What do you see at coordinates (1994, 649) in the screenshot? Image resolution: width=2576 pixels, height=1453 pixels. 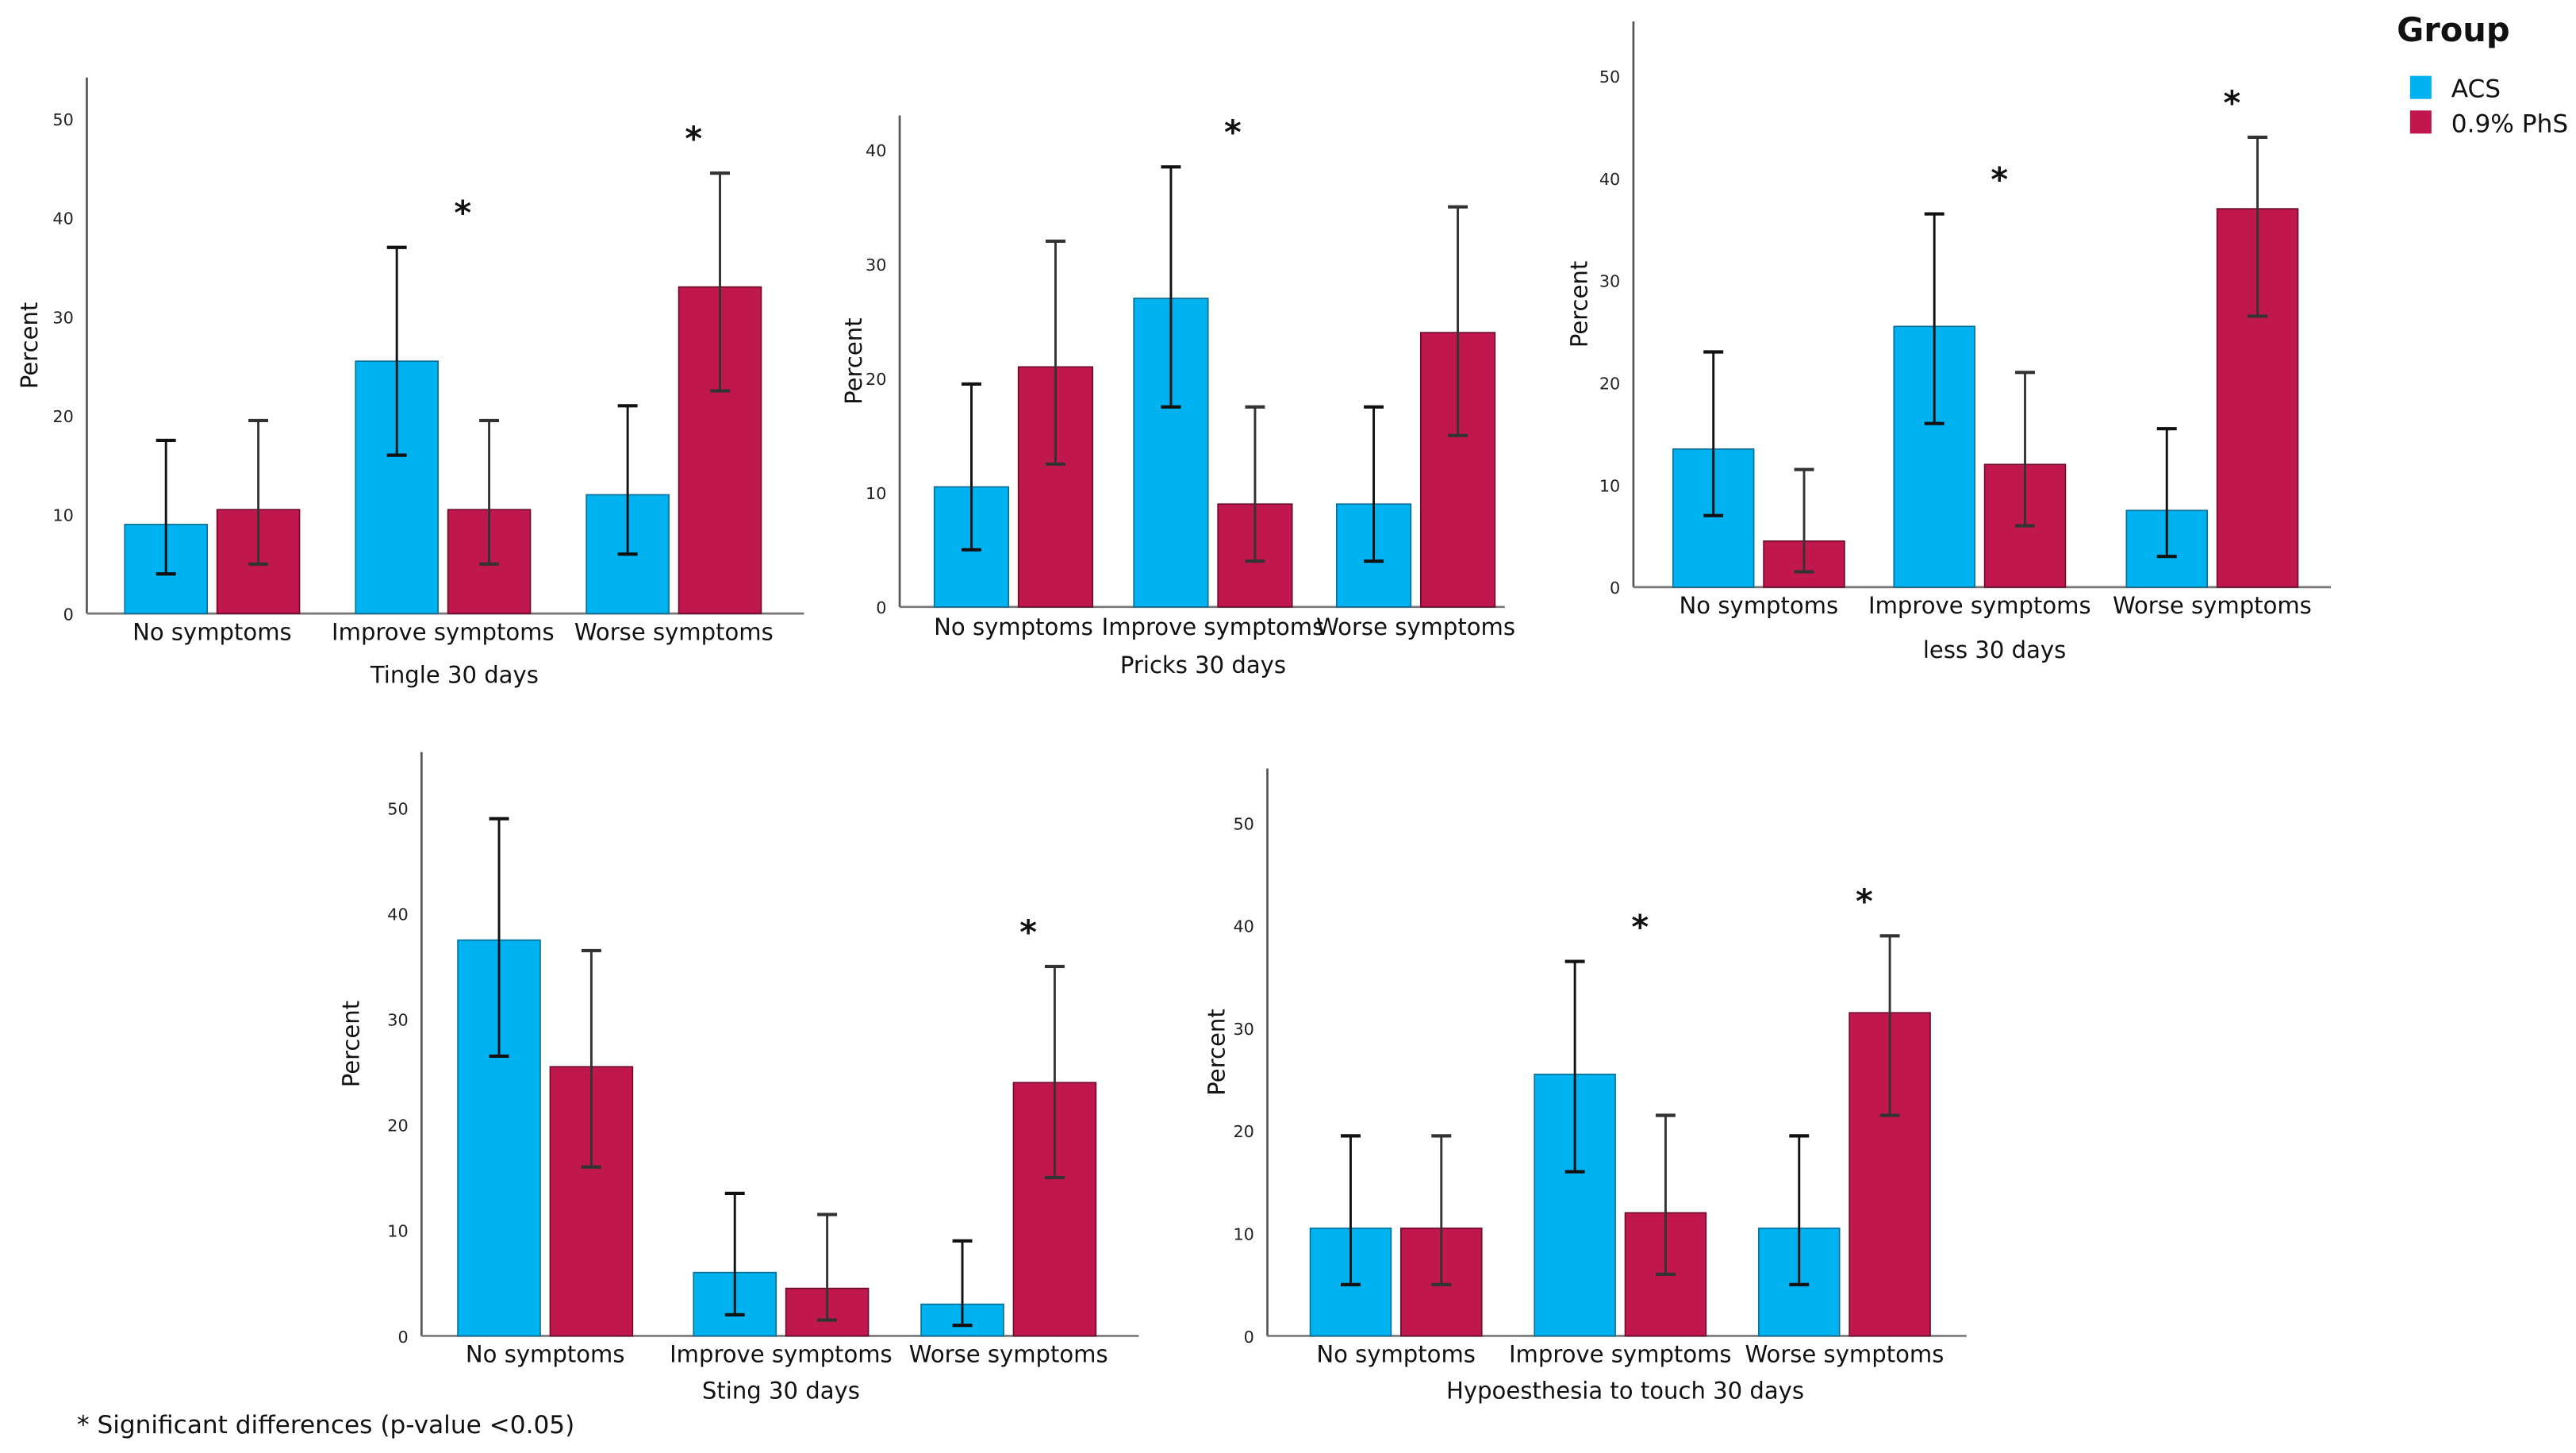 I see `x-axis-label: less 30 days` at bounding box center [1994, 649].